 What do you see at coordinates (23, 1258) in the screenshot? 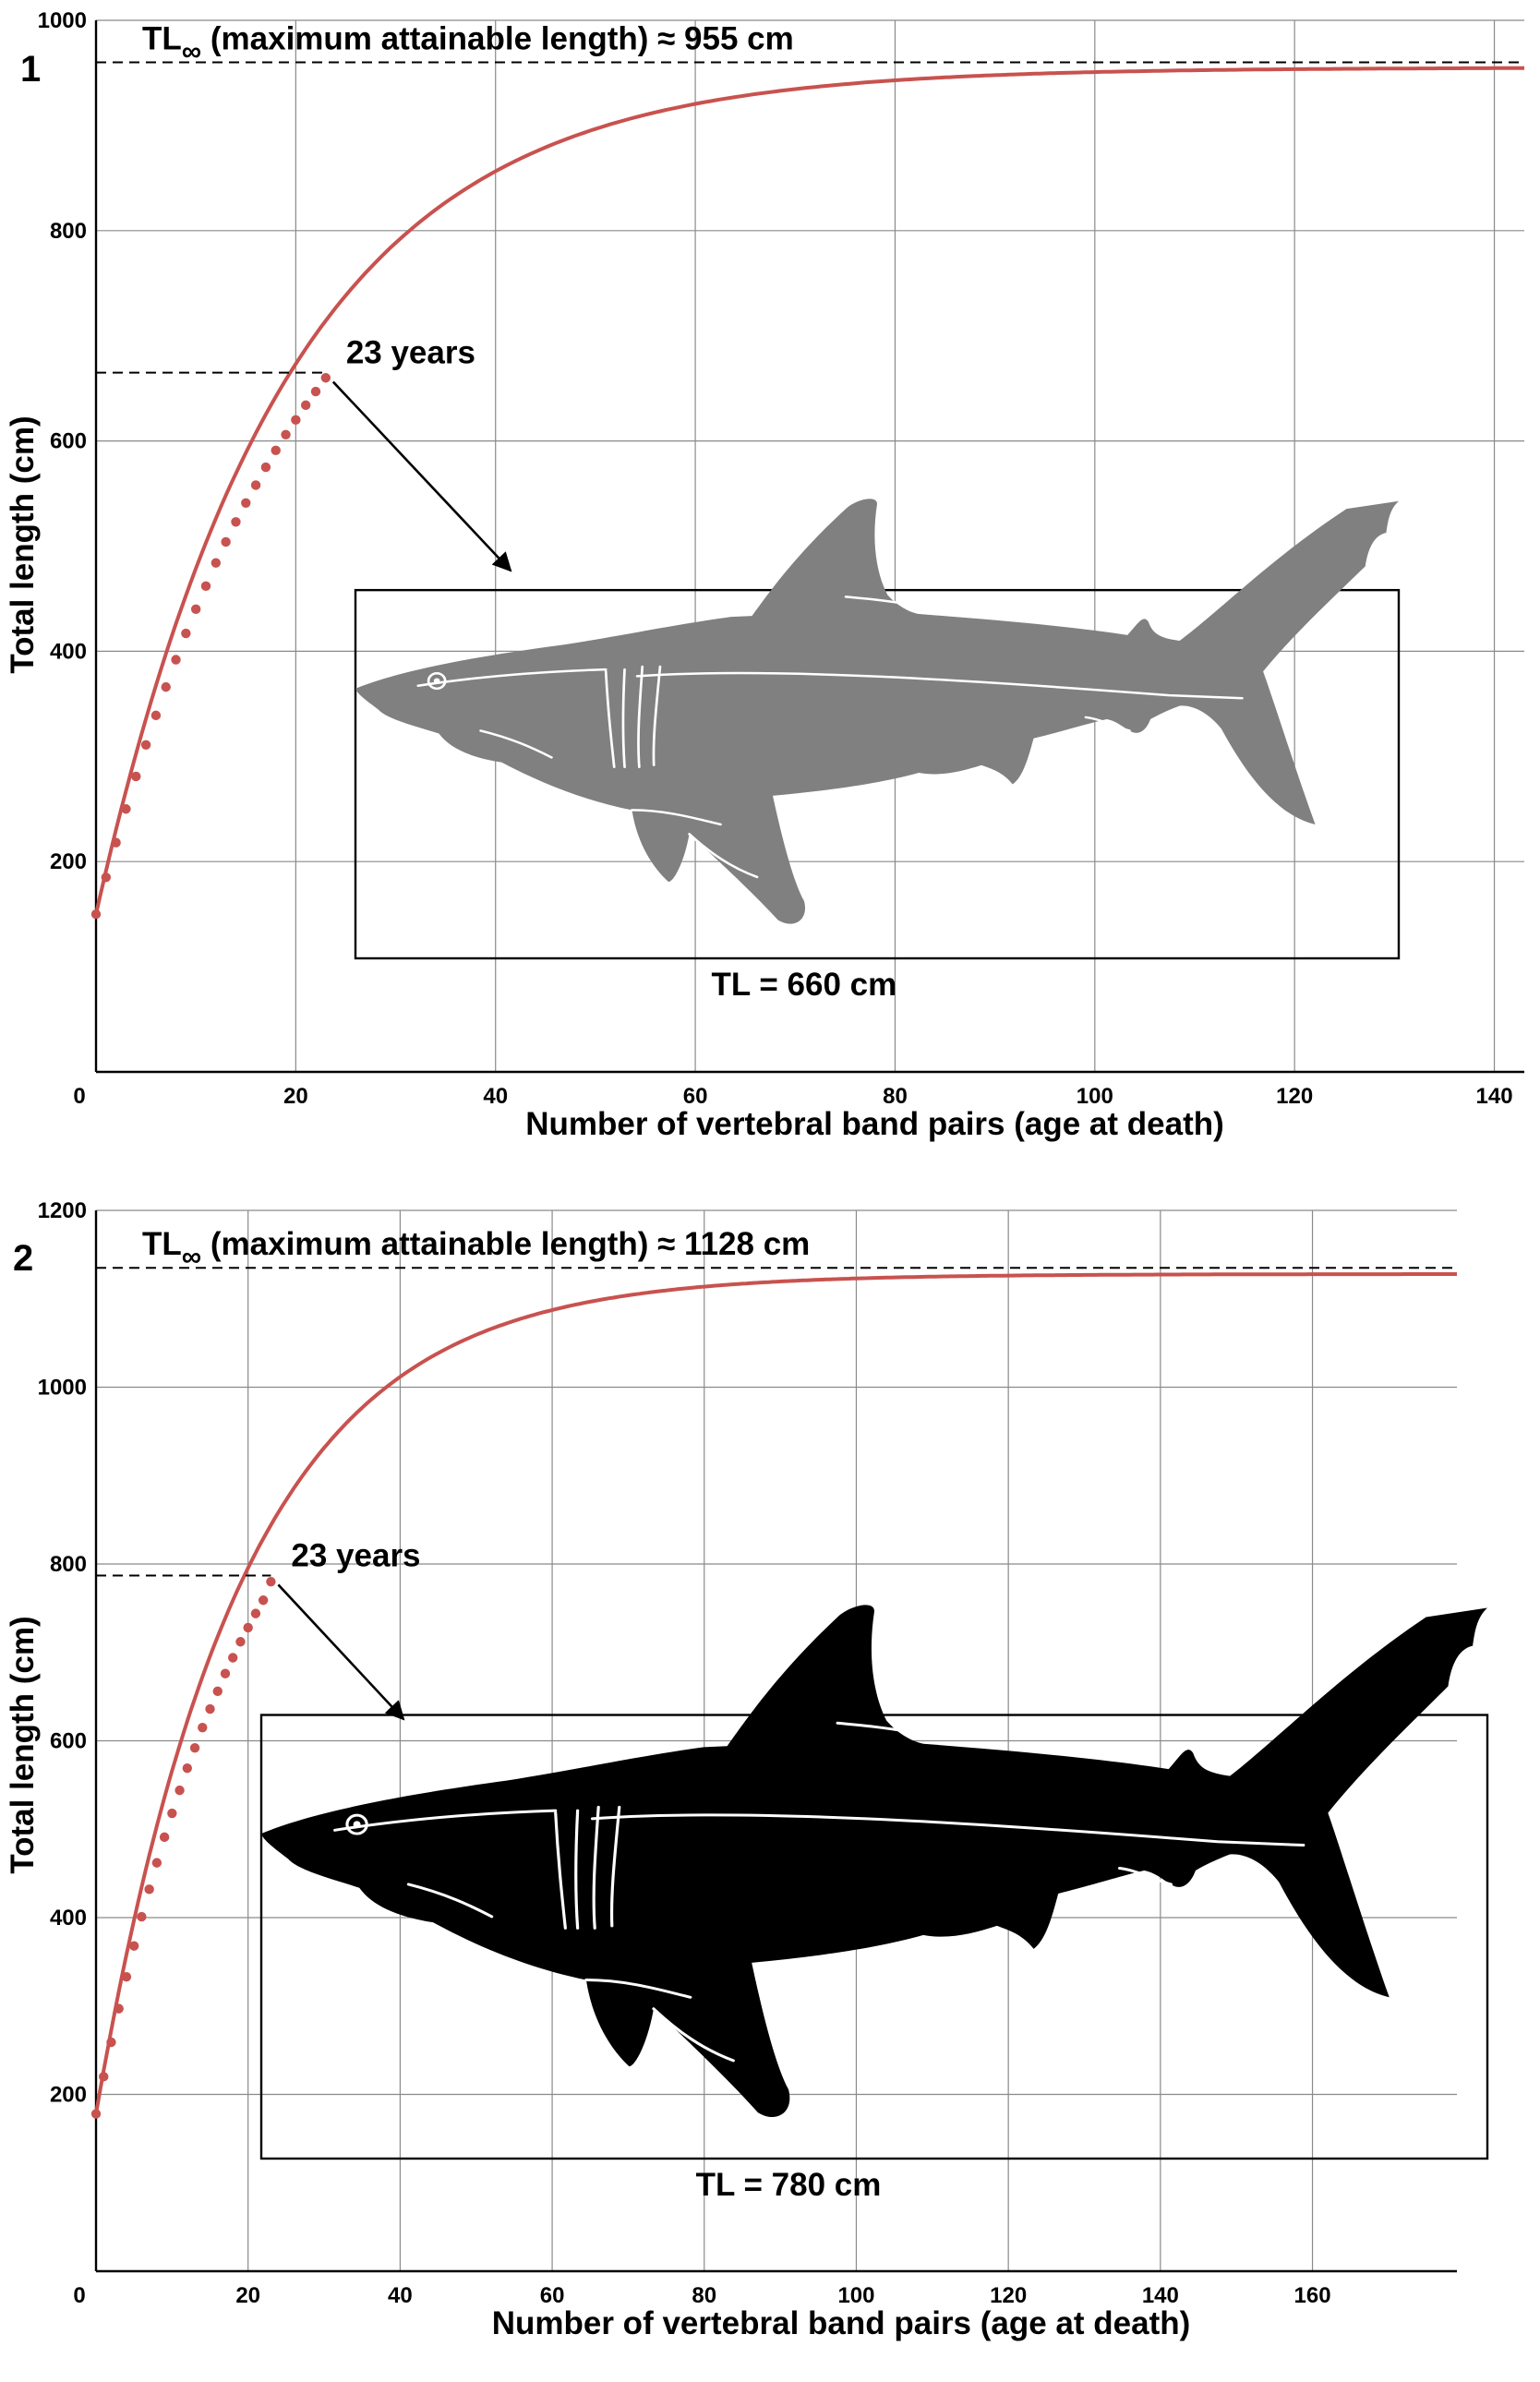
I see `panel-number: 2` at bounding box center [23, 1258].